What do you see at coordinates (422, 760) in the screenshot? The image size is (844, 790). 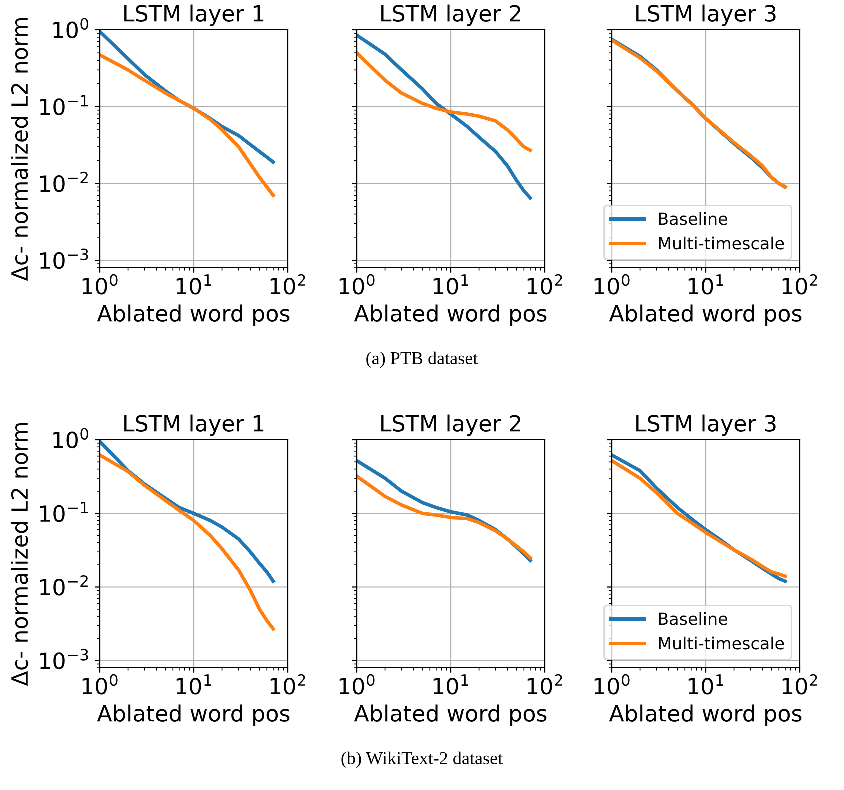 I see `text: (b) WikiText-2 dataset` at bounding box center [422, 760].